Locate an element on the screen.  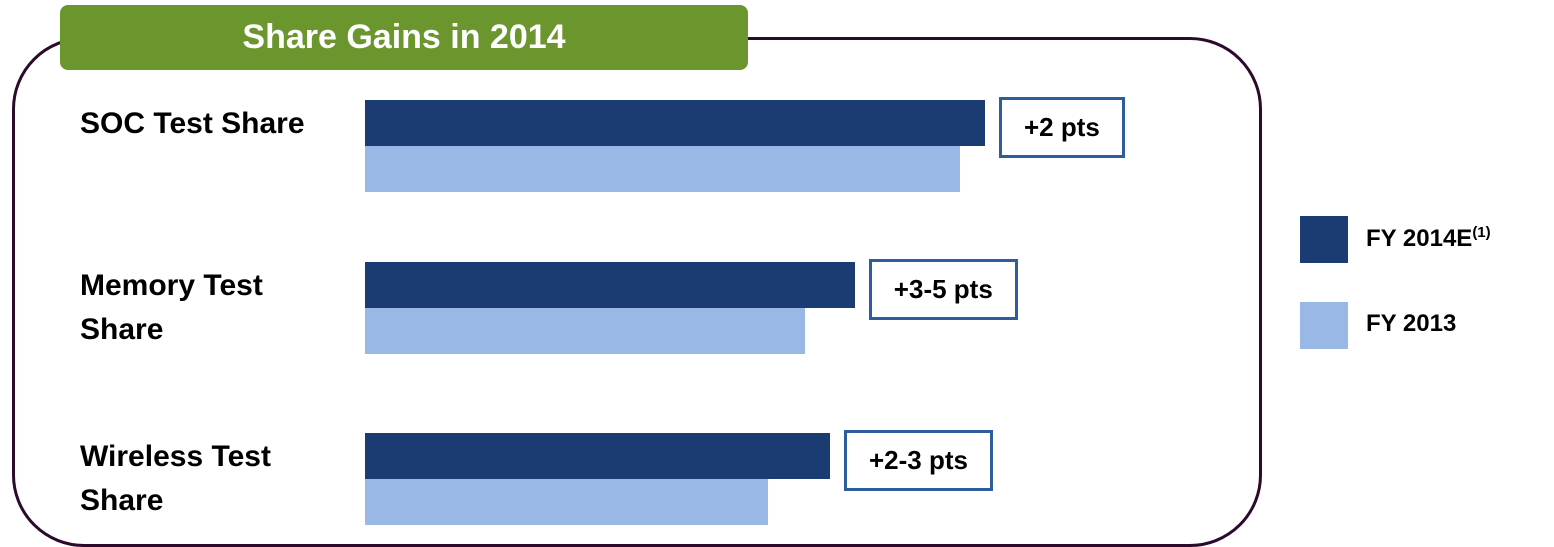
footnote-mark: (1) is located at coordinates (1481, 232).